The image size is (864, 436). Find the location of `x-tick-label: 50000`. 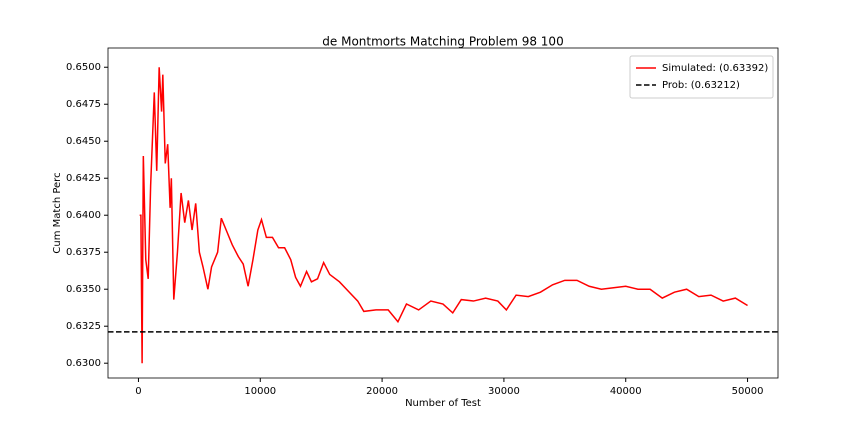

x-tick-label: 50000 is located at coordinates (748, 391).